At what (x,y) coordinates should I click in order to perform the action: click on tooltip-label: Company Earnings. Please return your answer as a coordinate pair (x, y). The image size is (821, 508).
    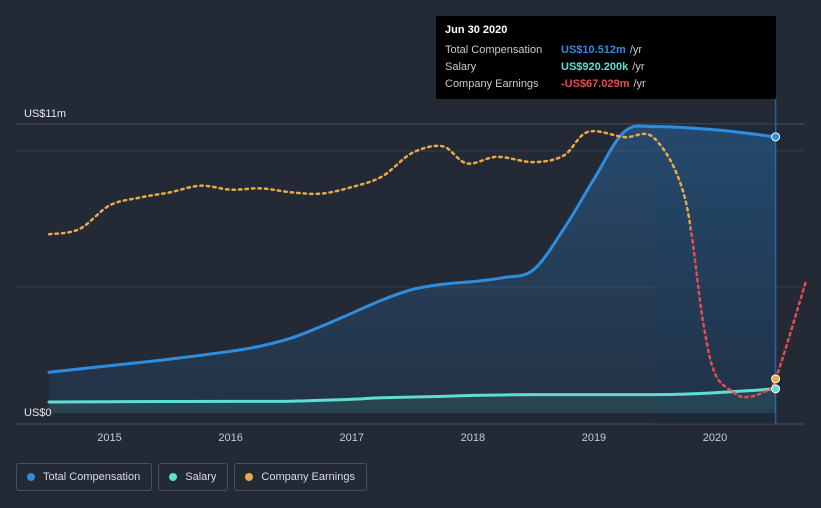
    Looking at the image, I should click on (492, 83).